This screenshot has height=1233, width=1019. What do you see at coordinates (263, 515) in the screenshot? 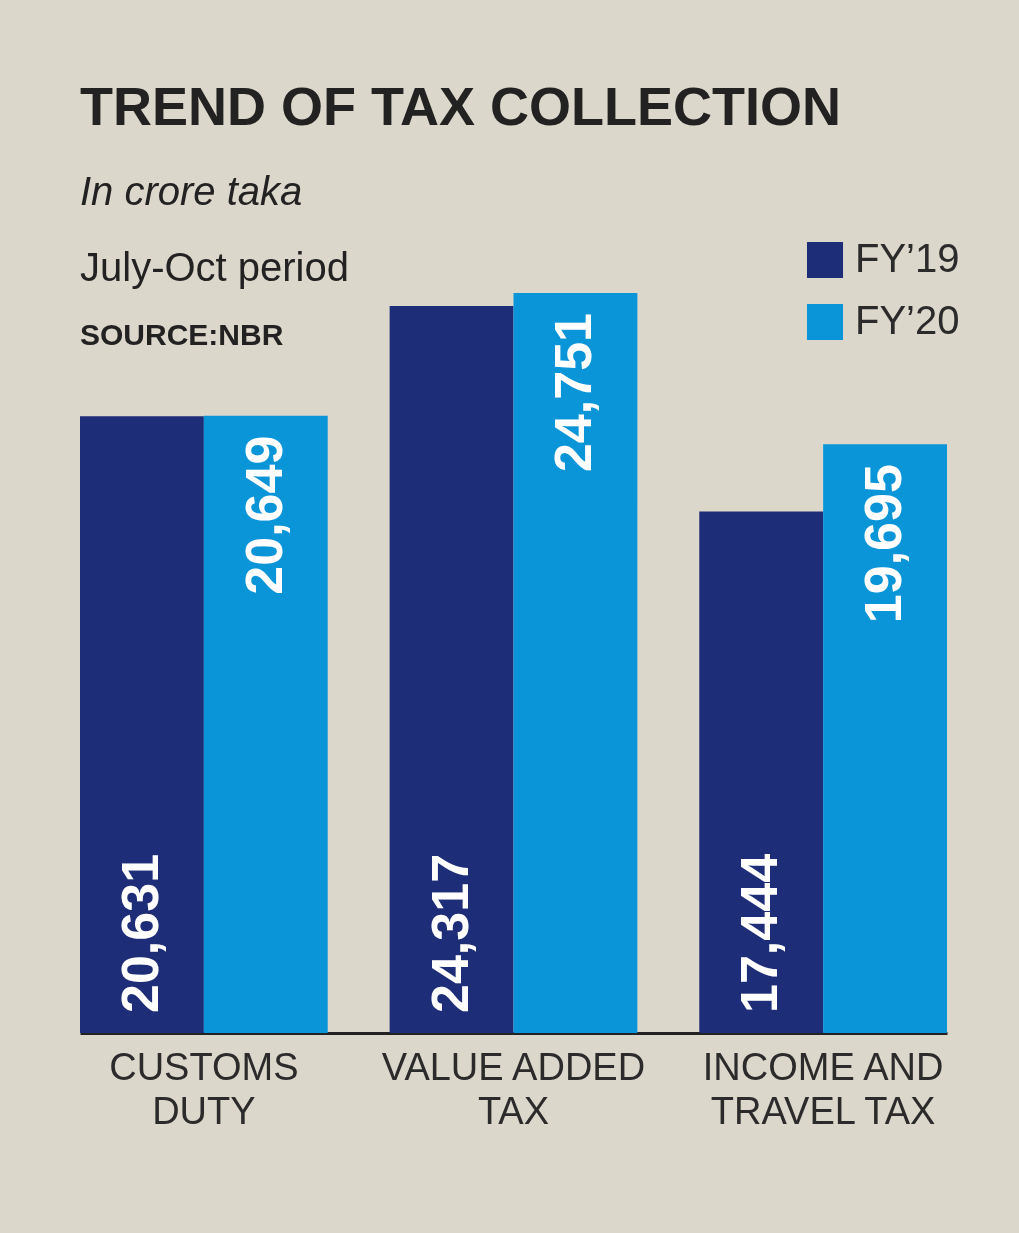
I see `data-label: 20,649` at bounding box center [263, 515].